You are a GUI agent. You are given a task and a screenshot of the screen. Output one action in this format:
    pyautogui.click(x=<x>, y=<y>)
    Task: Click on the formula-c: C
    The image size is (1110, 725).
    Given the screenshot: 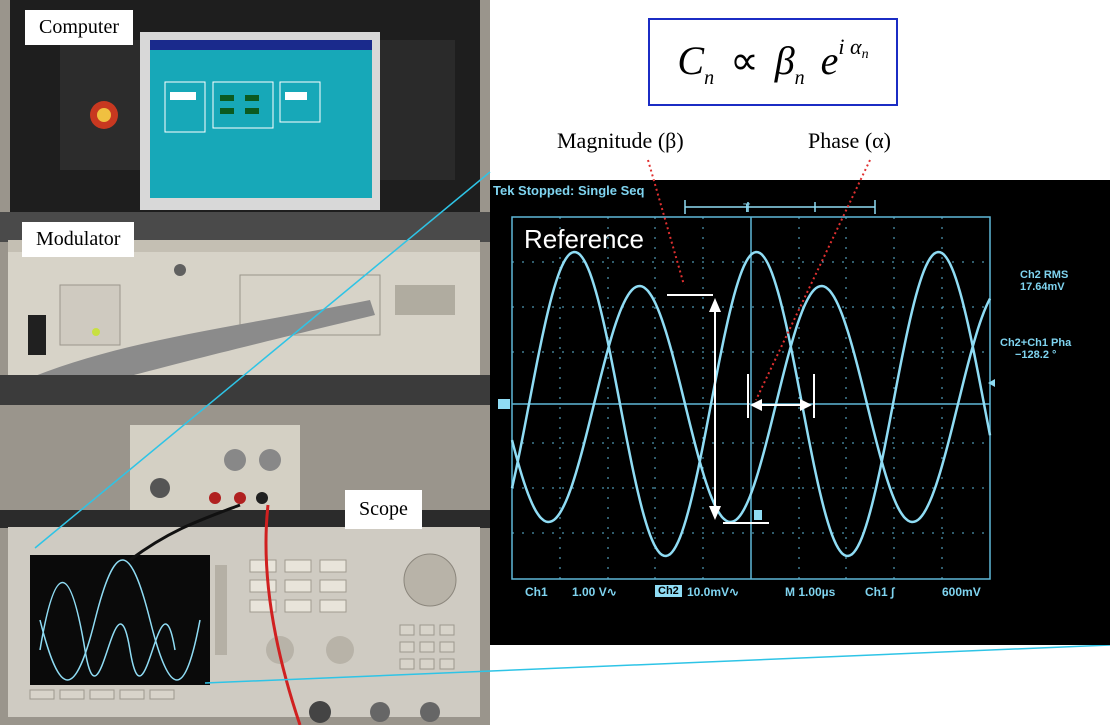 What is the action you would take?
    pyautogui.click(x=691, y=60)
    